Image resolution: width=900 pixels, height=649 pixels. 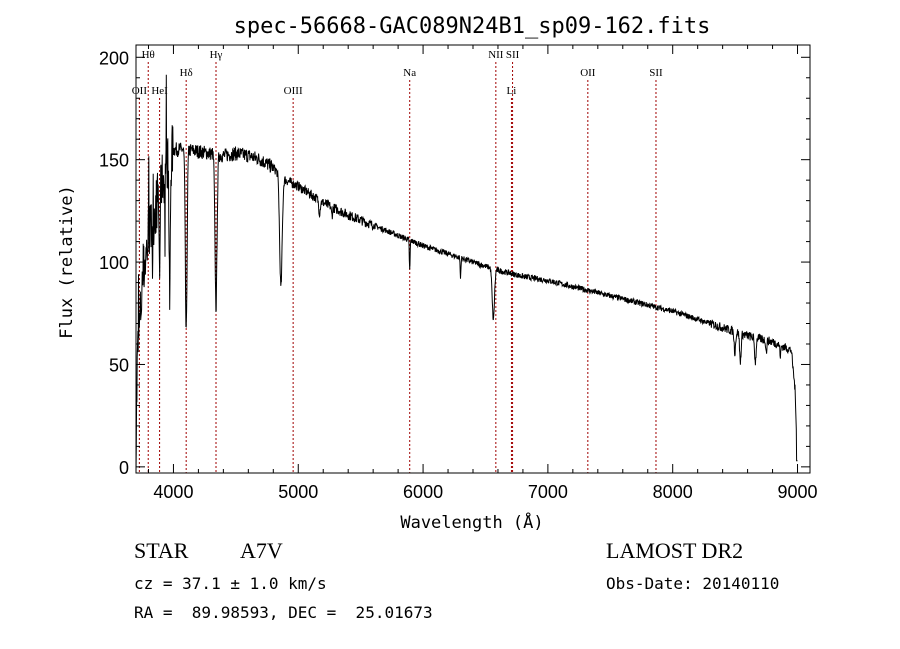 I want to click on x-tick-label: 4000, so click(x=173, y=492).